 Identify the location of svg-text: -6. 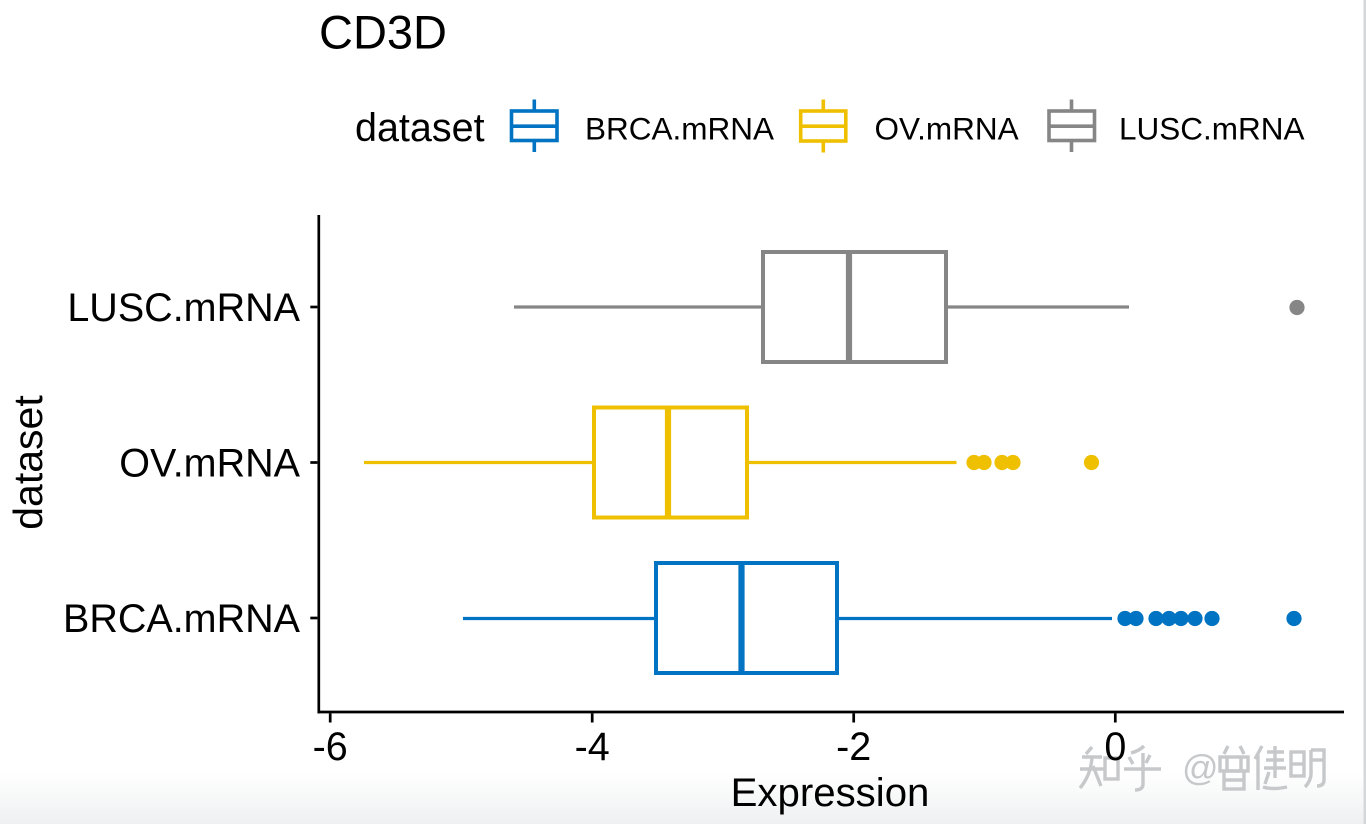
(330, 747).